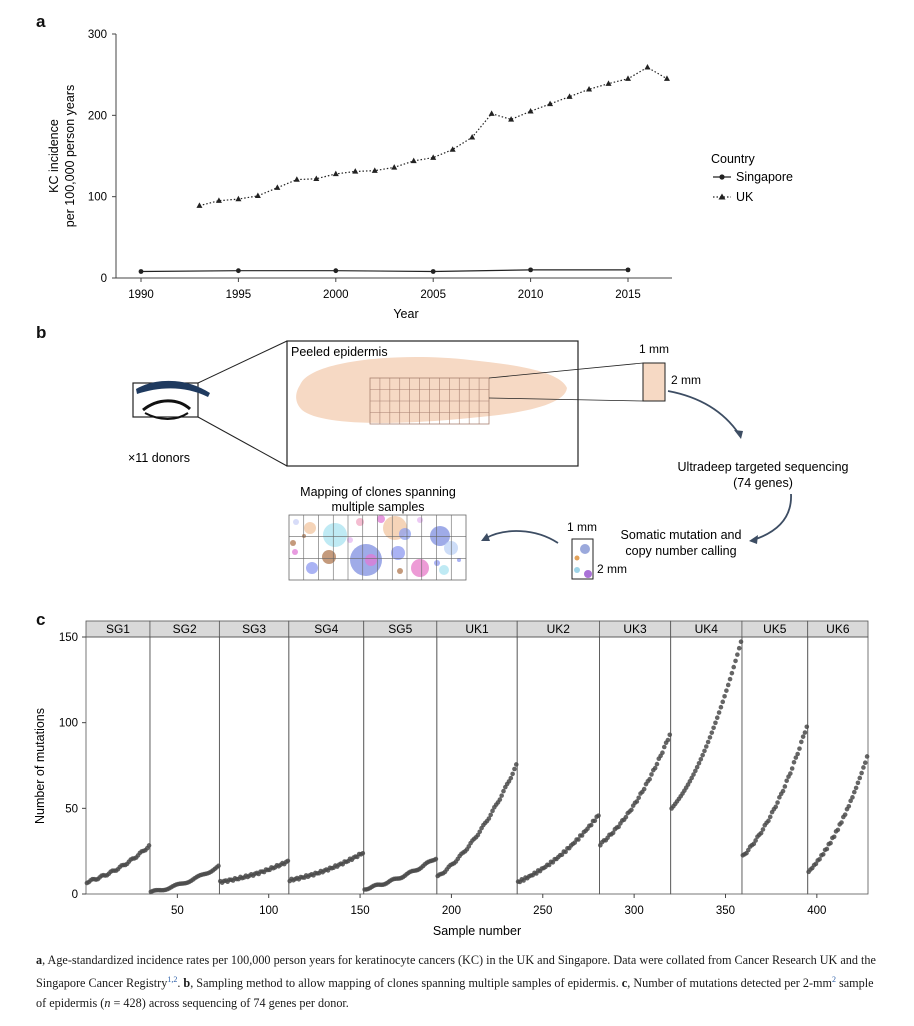 The width and height of the screenshot is (914, 1026). I want to click on c-x-tick-label: 150, so click(359, 911).